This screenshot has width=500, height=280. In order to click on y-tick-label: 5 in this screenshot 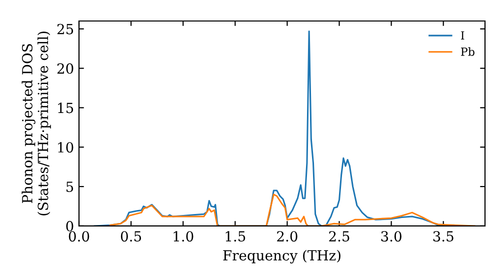, I will do `click(70, 187)`.